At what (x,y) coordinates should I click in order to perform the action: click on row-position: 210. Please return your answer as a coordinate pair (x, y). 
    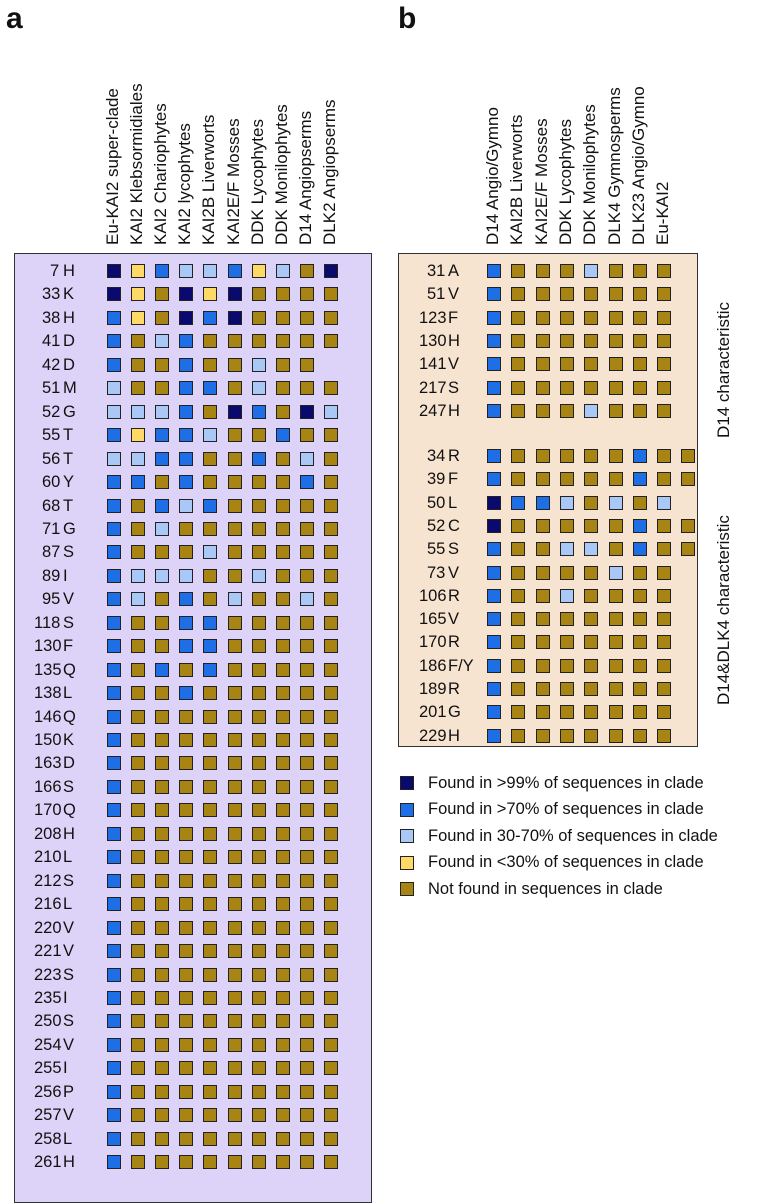
    Looking at the image, I should click on (48, 857).